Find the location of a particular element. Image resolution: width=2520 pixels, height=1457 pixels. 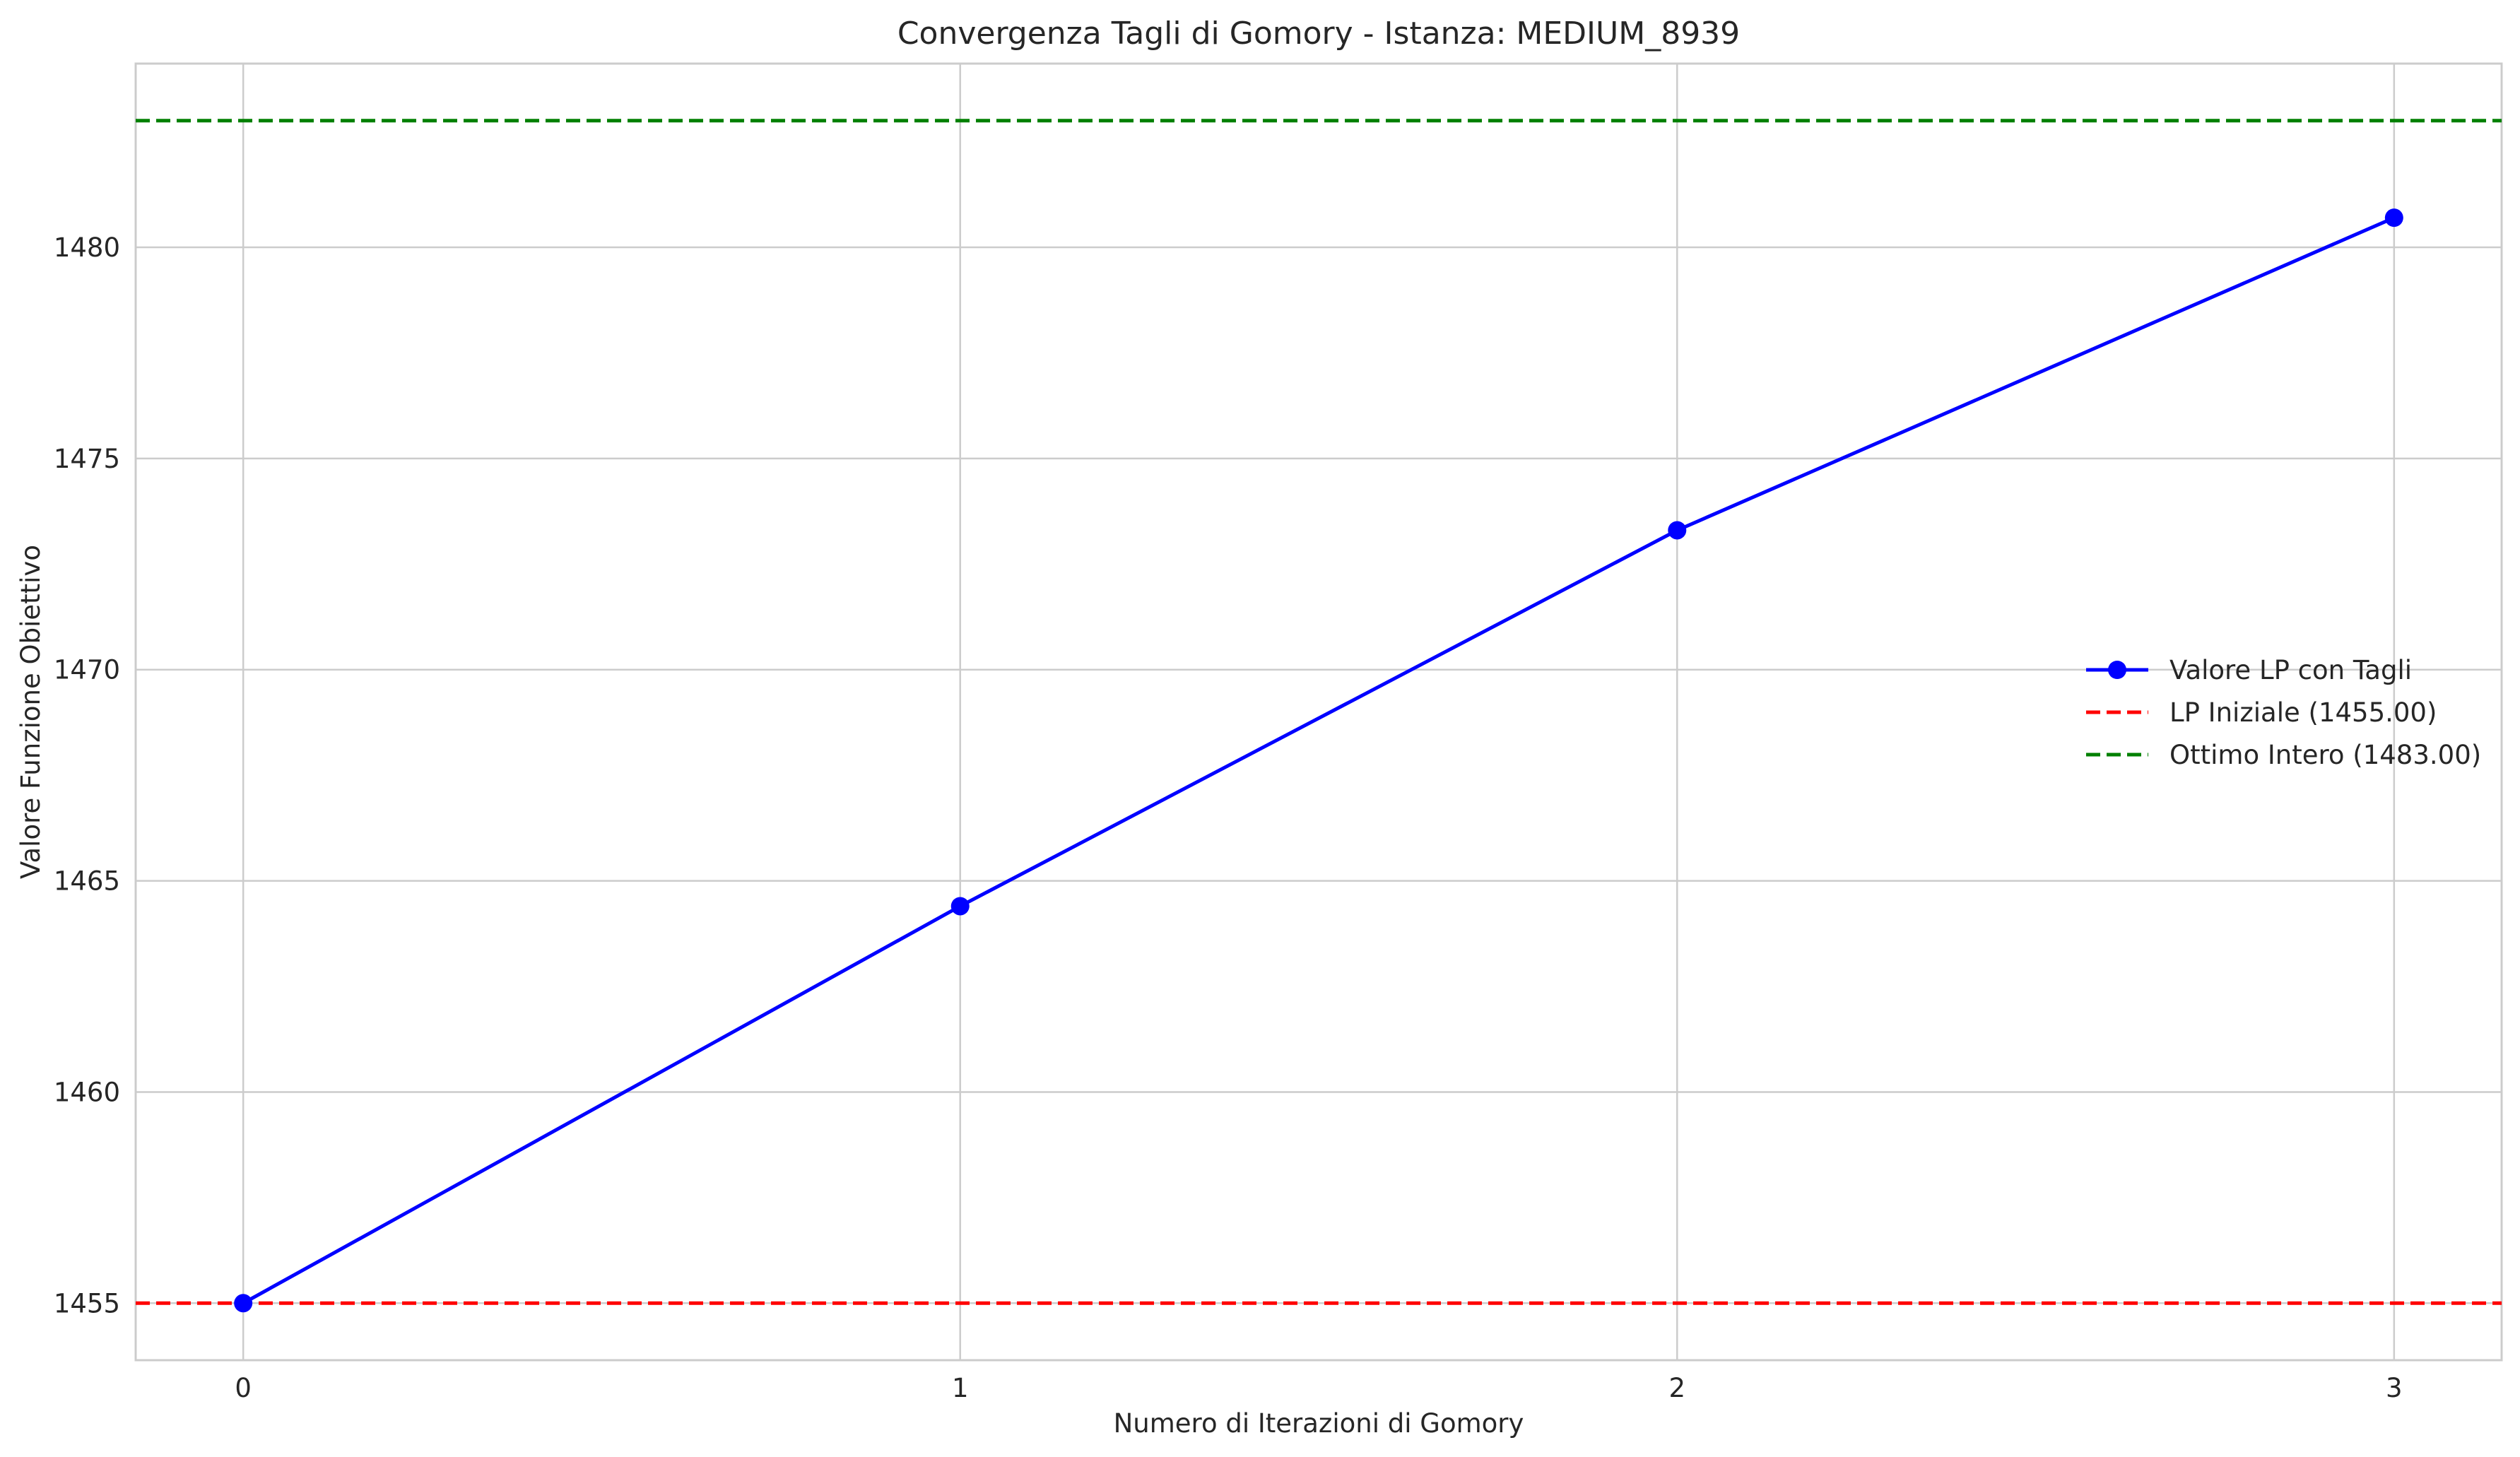

legend-label: Ottimo Intero (1483.00) is located at coordinates (2325, 755).